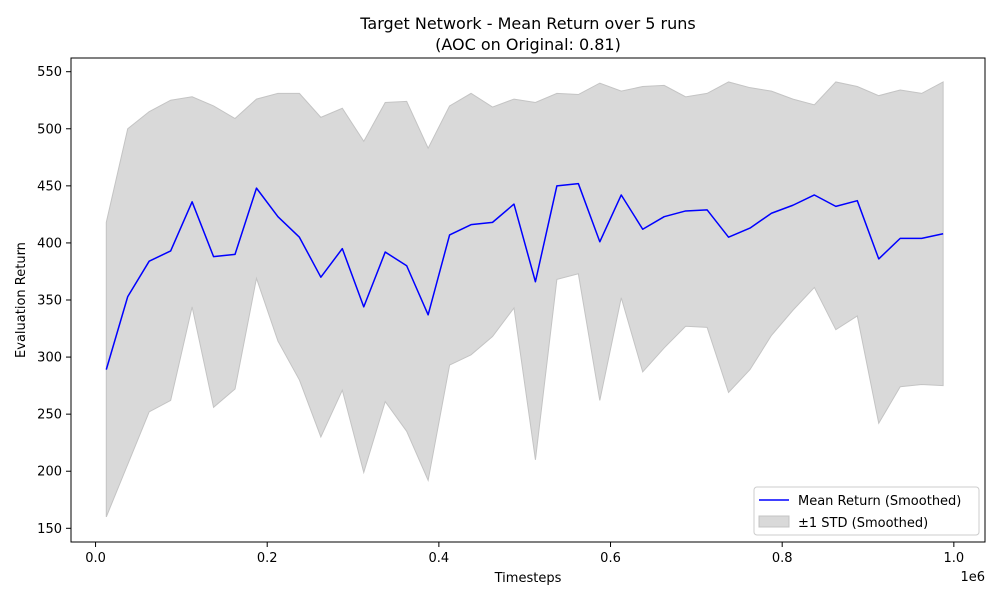  Describe the element at coordinates (774, 521) in the screenshot. I see `legend-swatch-std` at that location.